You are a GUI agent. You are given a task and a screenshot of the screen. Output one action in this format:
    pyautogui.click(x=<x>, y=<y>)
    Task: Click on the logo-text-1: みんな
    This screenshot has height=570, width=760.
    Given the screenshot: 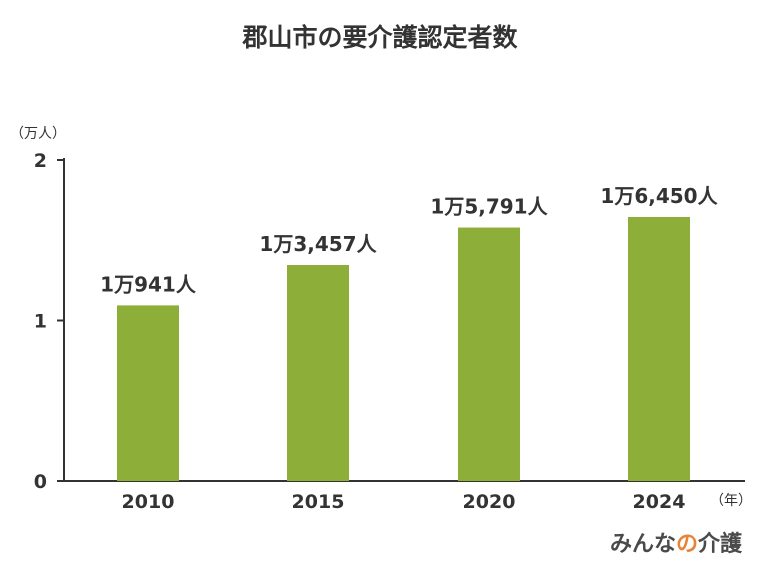 What is the action you would take?
    pyautogui.click(x=642, y=544)
    